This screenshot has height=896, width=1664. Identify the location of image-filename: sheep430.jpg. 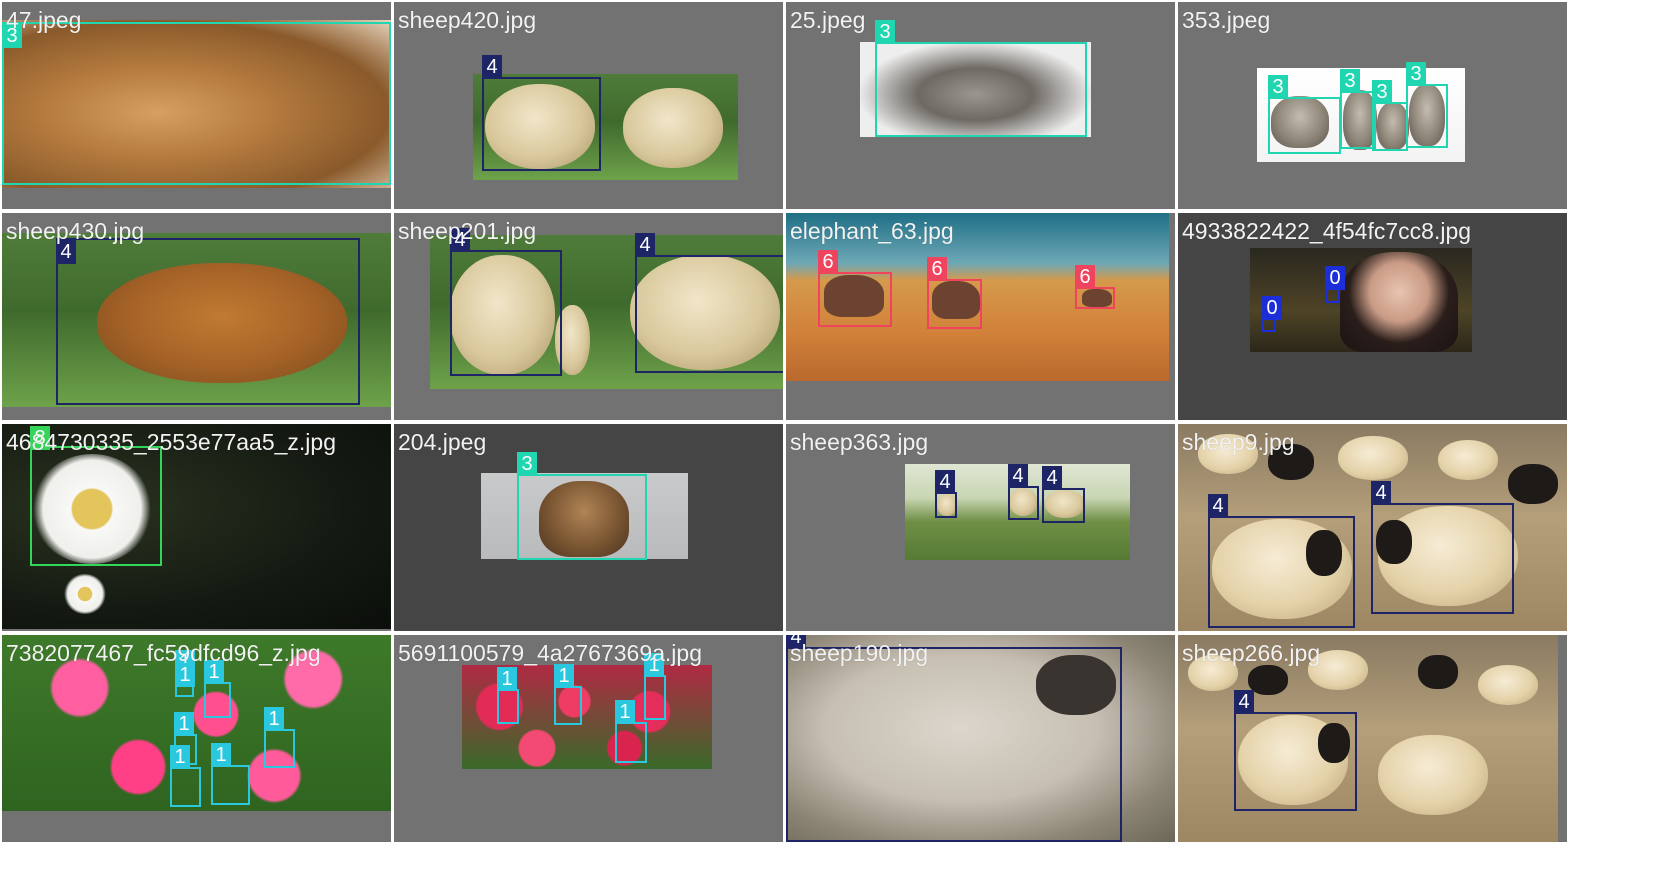
(75, 231).